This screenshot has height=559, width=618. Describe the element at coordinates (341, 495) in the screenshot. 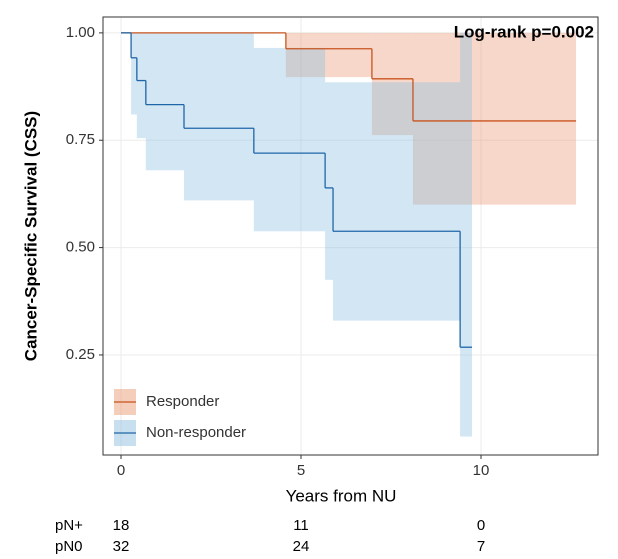

I see `x-axis-title: Years from NU` at that location.